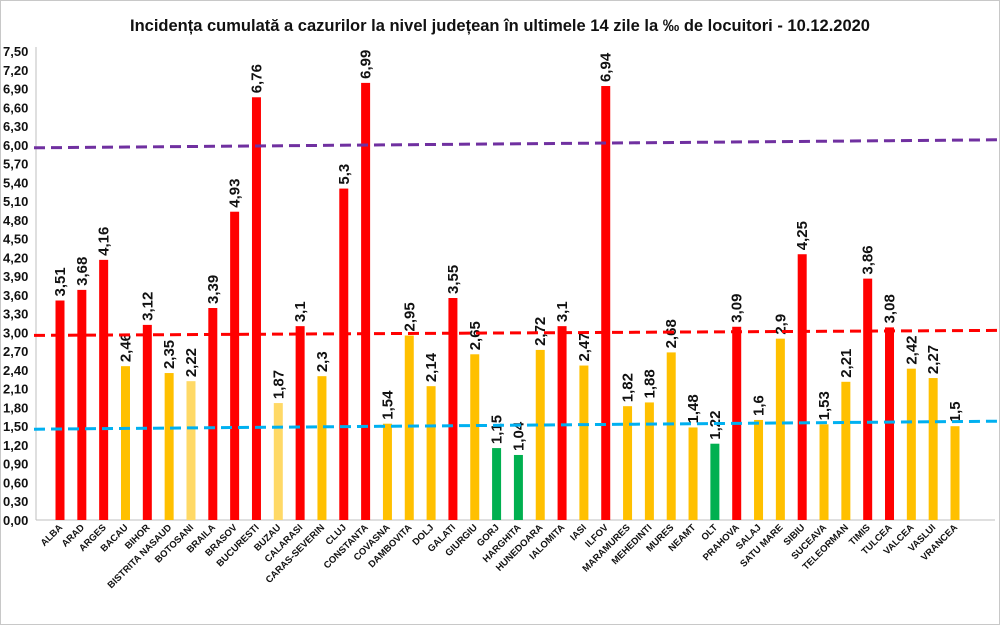 This screenshot has height=625, width=1000. Describe the element at coordinates (278, 384) in the screenshot. I see `value-label: 1,87` at that location.